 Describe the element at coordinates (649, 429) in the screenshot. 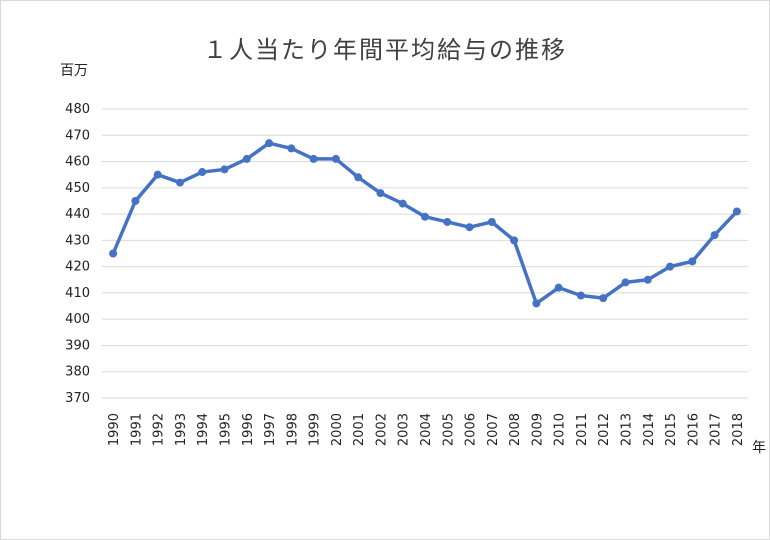

I see `x-tick-label: 2014` at that location.